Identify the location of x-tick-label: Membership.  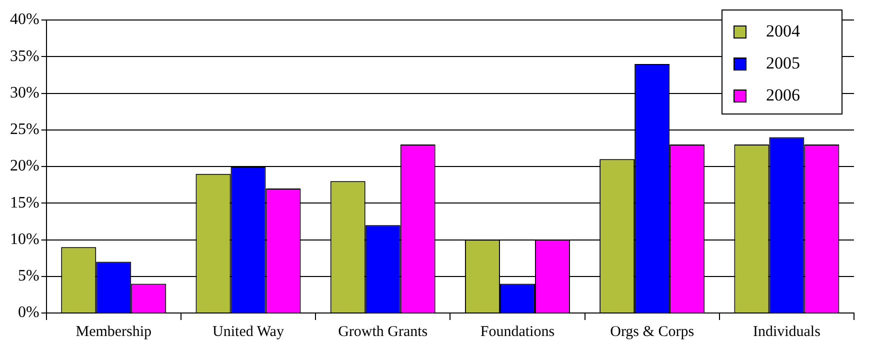
(114, 332).